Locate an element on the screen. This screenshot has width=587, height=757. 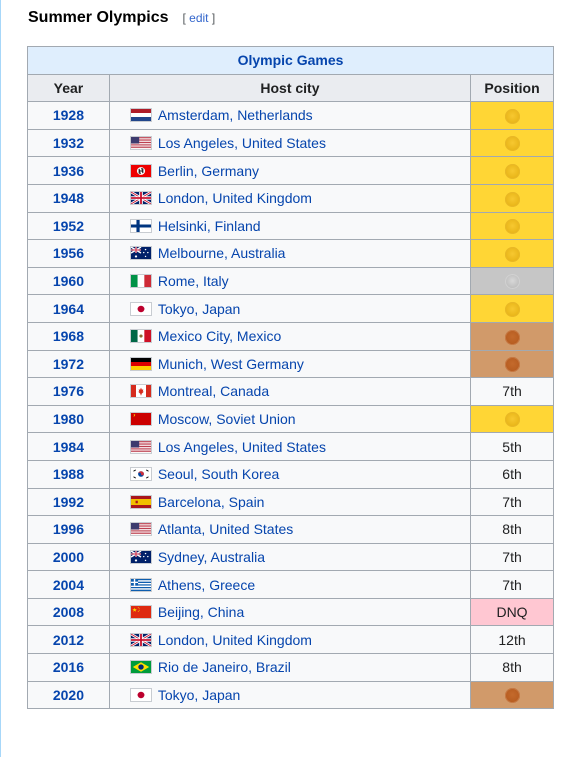
host-city-cell: Berlin, Germany is located at coordinates (290, 170).